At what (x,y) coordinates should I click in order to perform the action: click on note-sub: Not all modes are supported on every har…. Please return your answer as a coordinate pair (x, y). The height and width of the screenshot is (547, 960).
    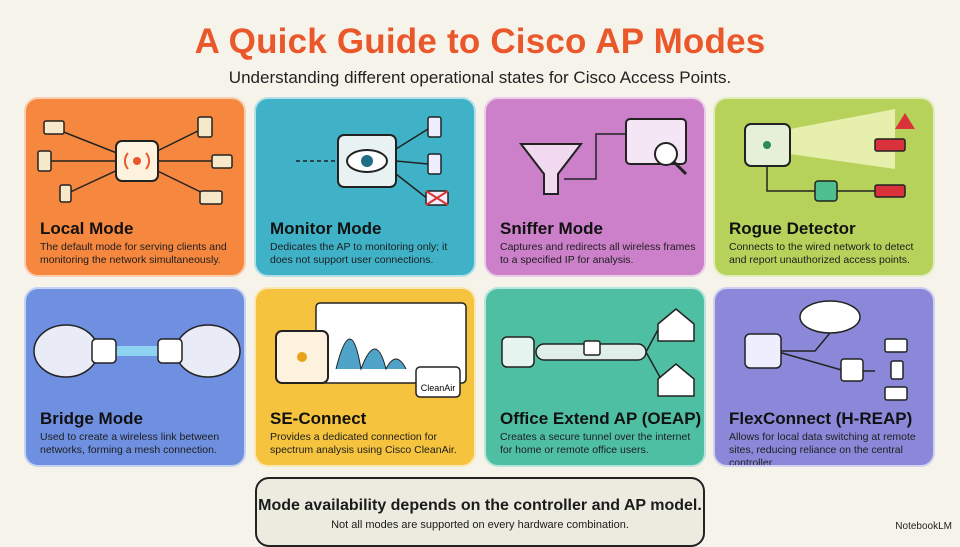
    Looking at the image, I should click on (480, 525).